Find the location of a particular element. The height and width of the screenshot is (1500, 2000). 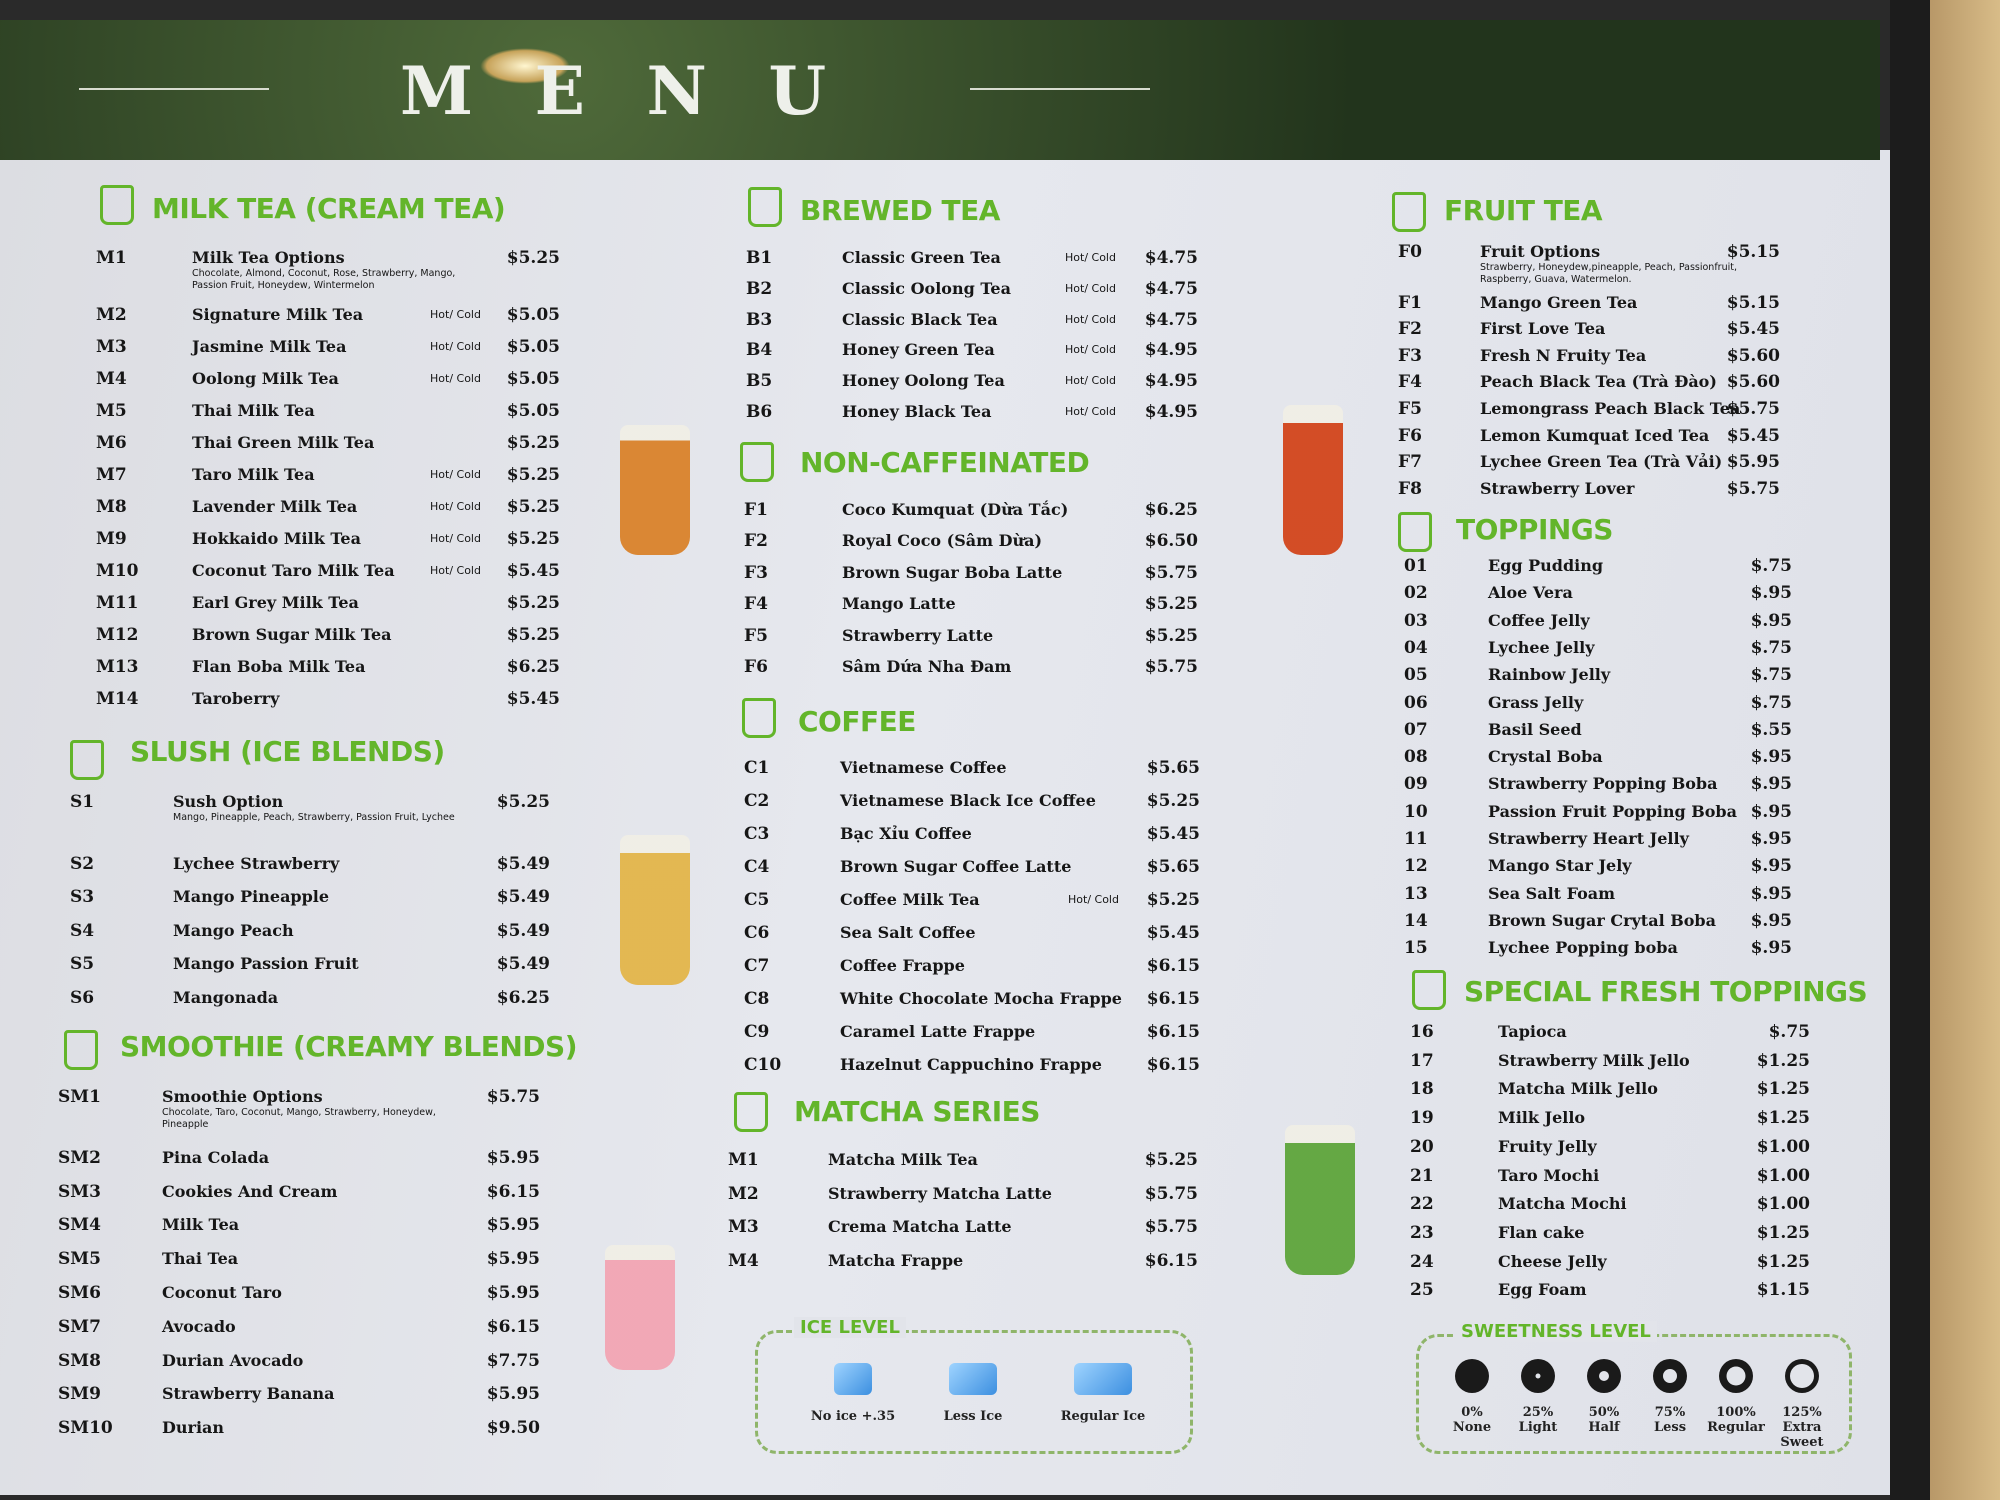

item-code: 15 is located at coordinates (1416, 948).